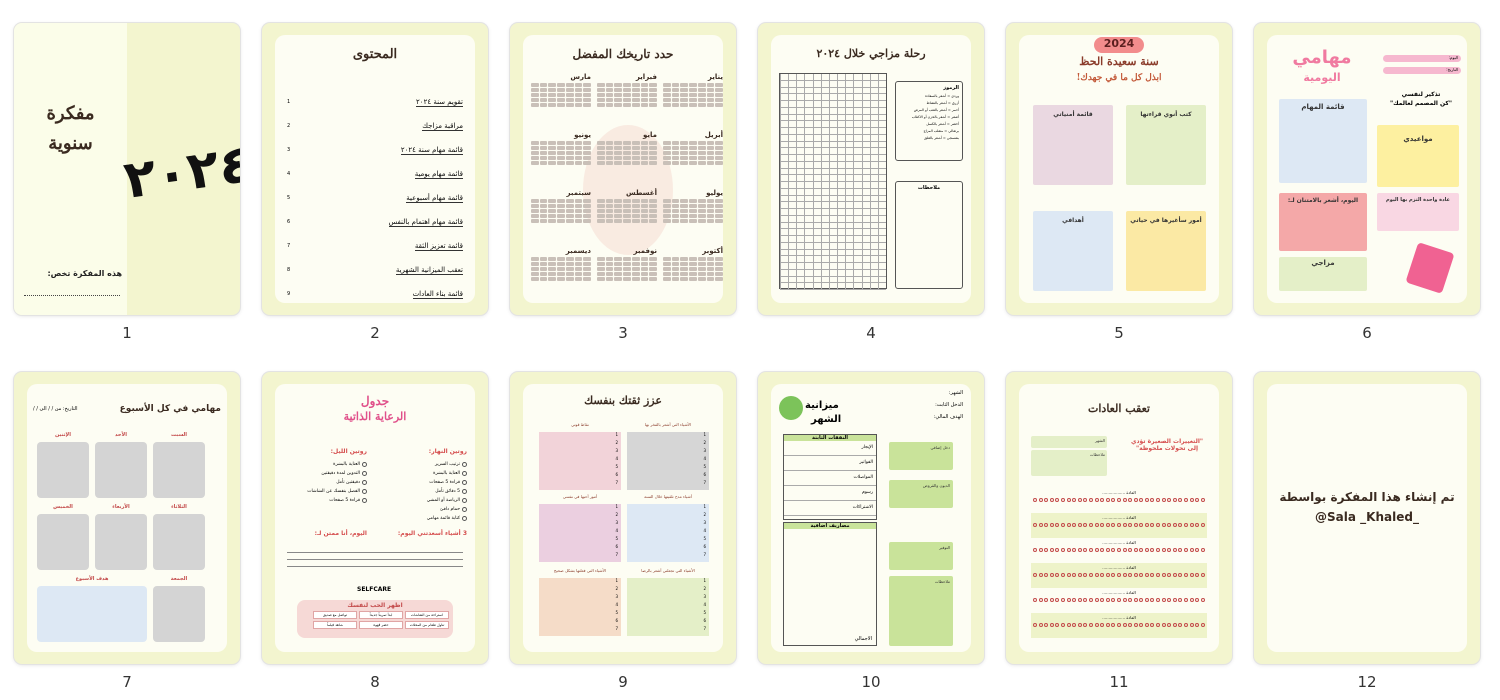 The width and height of the screenshot is (1500, 700). Describe the element at coordinates (121, 507) in the screenshot. I see `day-label: الأربعاء` at that location.